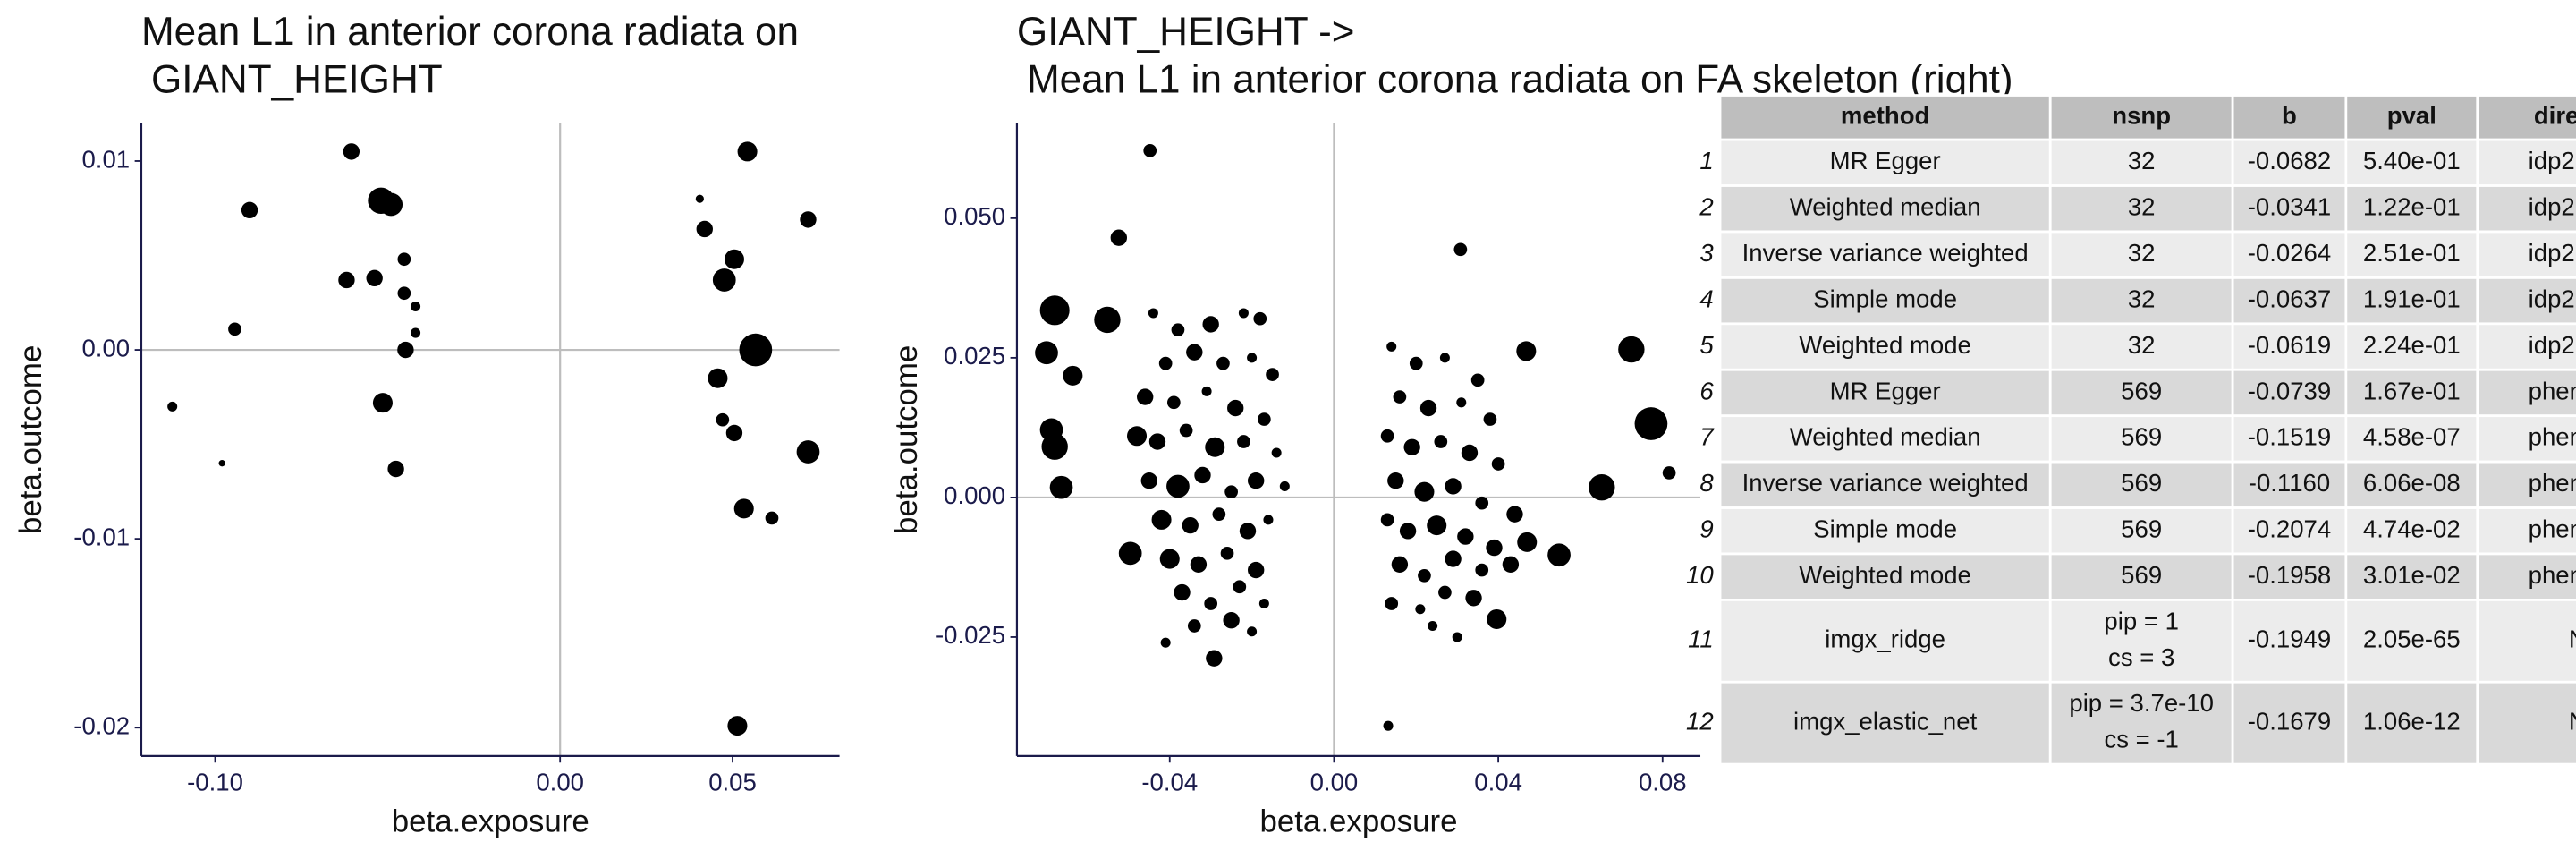  Describe the element at coordinates (1885, 298) in the screenshot. I see `cell-text: Simple mode` at that location.